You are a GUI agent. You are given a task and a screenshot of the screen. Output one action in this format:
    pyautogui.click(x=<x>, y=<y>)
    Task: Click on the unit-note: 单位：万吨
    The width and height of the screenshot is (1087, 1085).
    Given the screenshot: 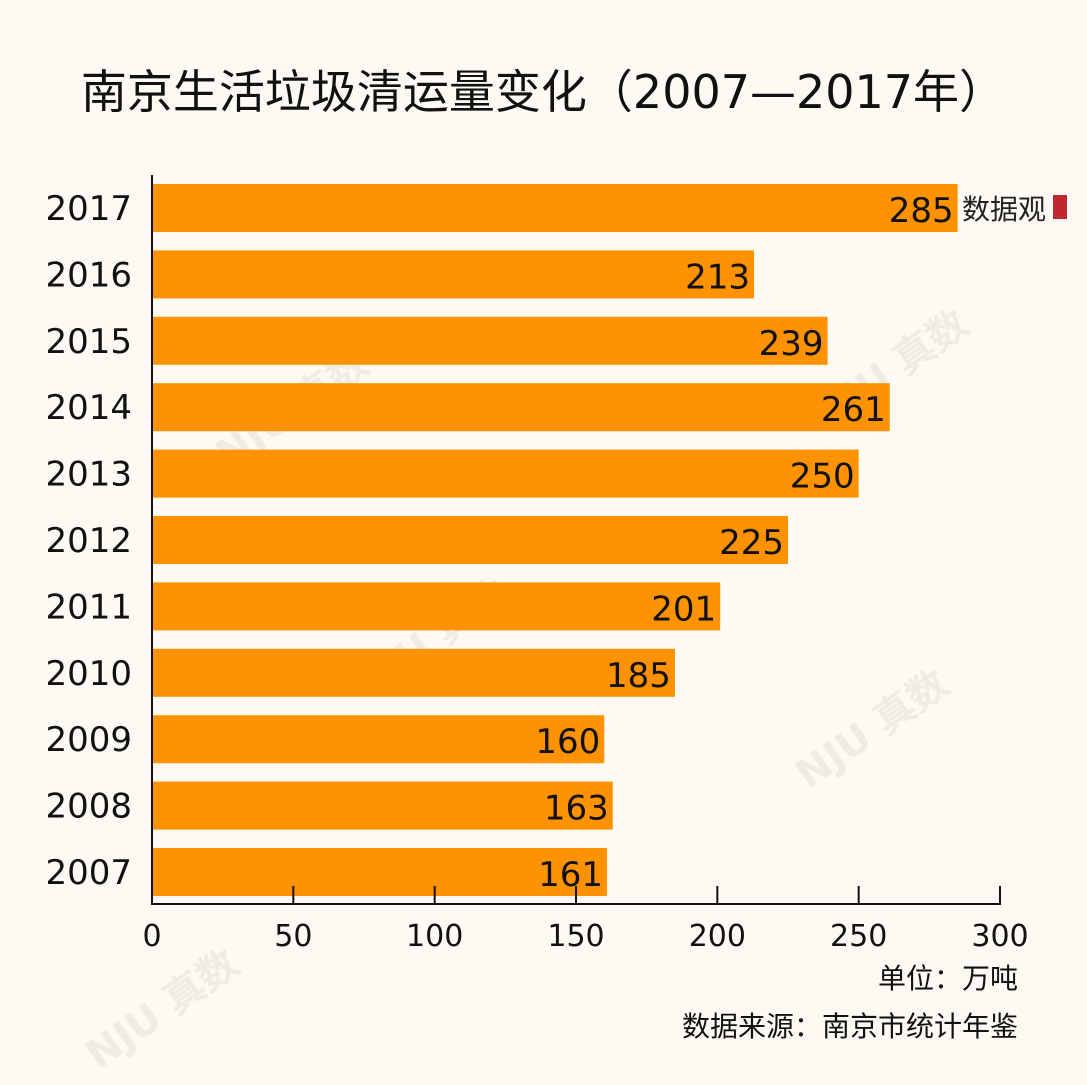 What is the action you would take?
    pyautogui.click(x=948, y=978)
    